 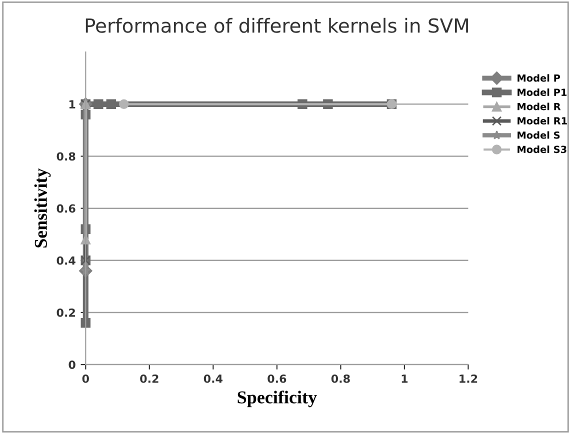 What do you see at coordinates (340, 378) in the screenshot?
I see `x-tick-label: 0.8` at bounding box center [340, 378].